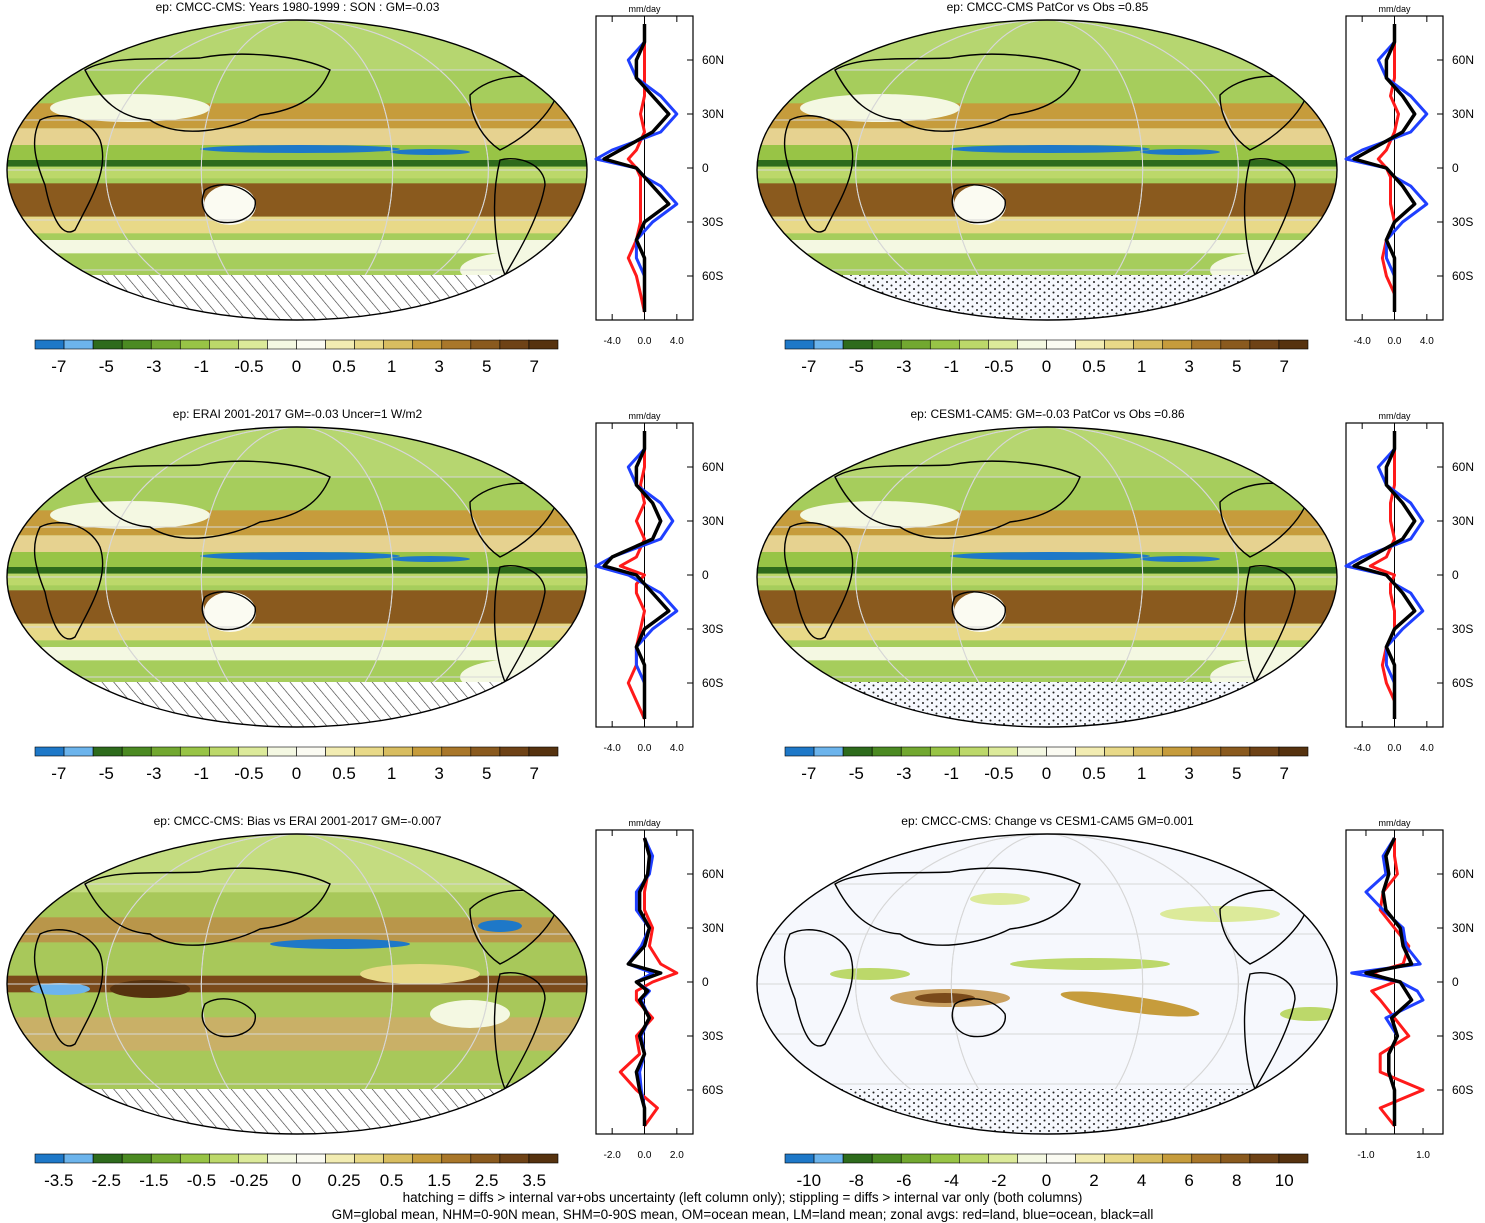 This screenshot has width=1485, height=1223. I want to click on colorbar-tick-label: -8, so click(856, 1180).